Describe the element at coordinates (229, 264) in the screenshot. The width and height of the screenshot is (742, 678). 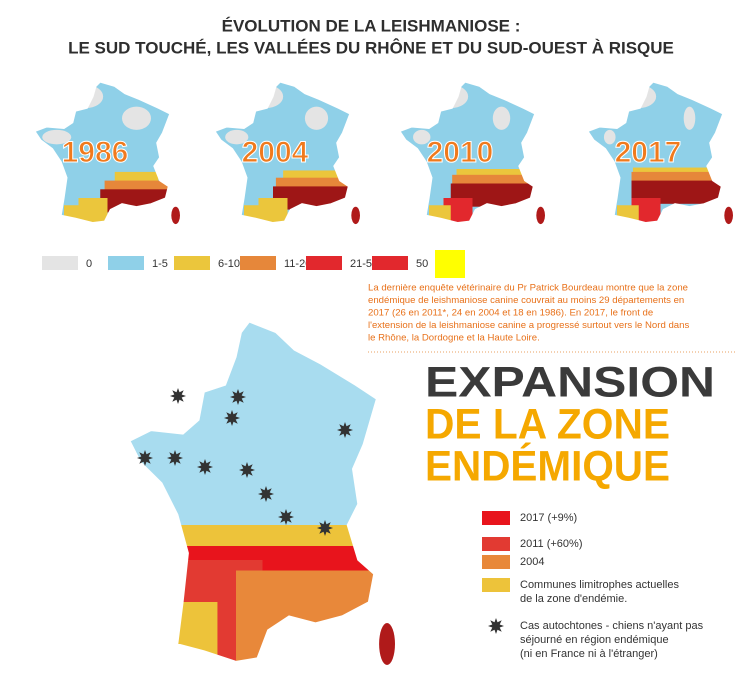
I see `legend-label: 6-10` at that location.